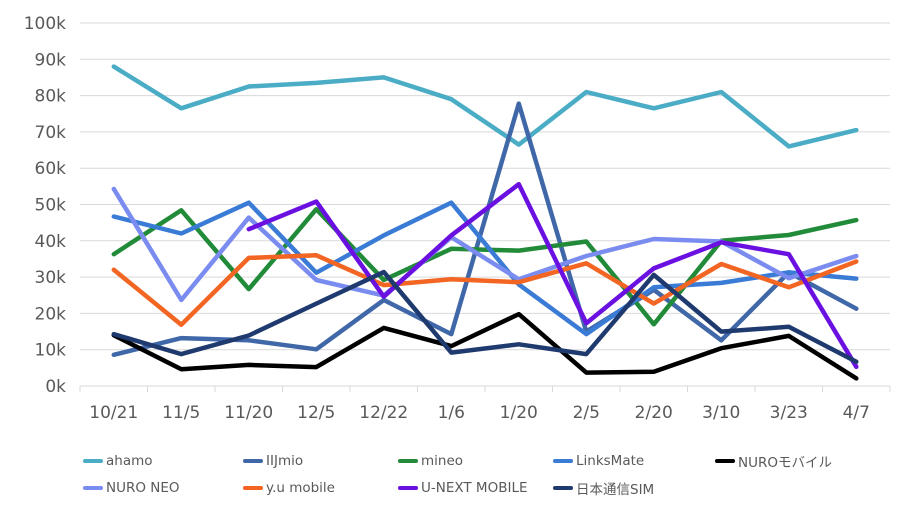 Image resolution: width=906 pixels, height=513 pixels. I want to click on legend-item: mineo, so click(430, 461).